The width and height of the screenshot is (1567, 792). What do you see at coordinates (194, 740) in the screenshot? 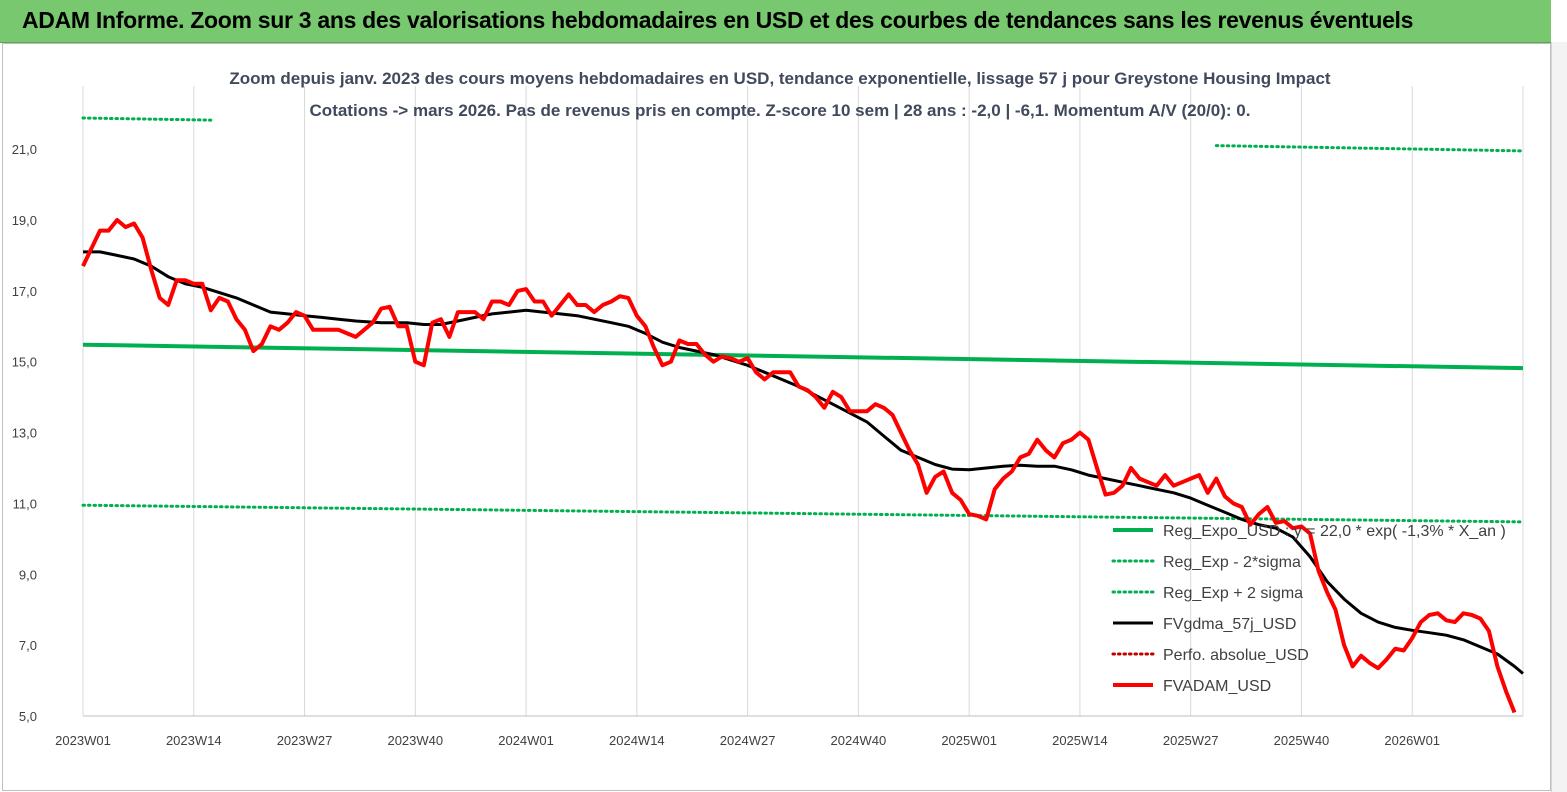
I see `x-tick-label: 2023W14` at bounding box center [194, 740].